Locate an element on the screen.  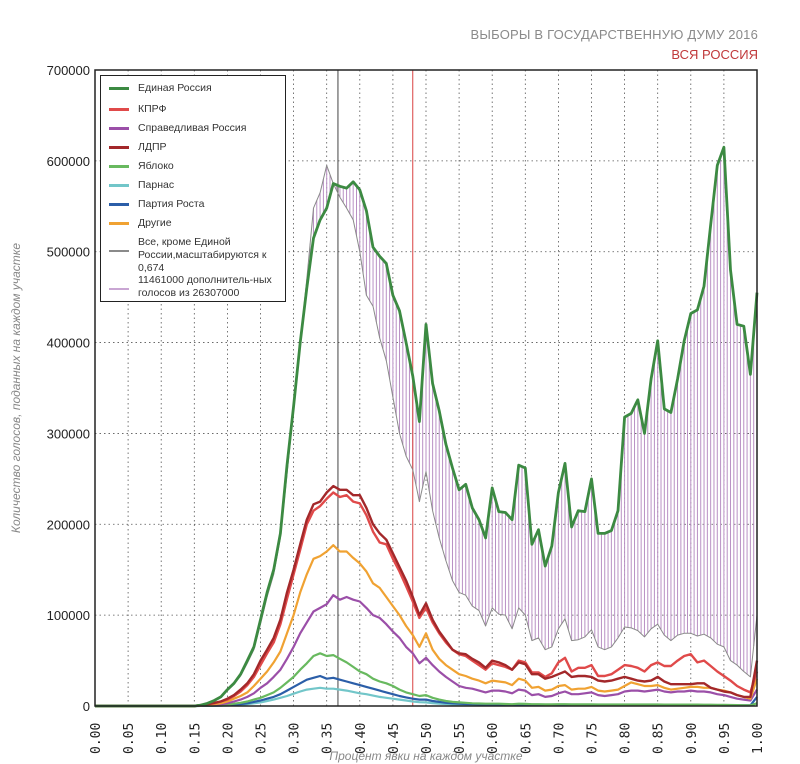
y-tick-label: 700000 is located at coordinates (68, 70).